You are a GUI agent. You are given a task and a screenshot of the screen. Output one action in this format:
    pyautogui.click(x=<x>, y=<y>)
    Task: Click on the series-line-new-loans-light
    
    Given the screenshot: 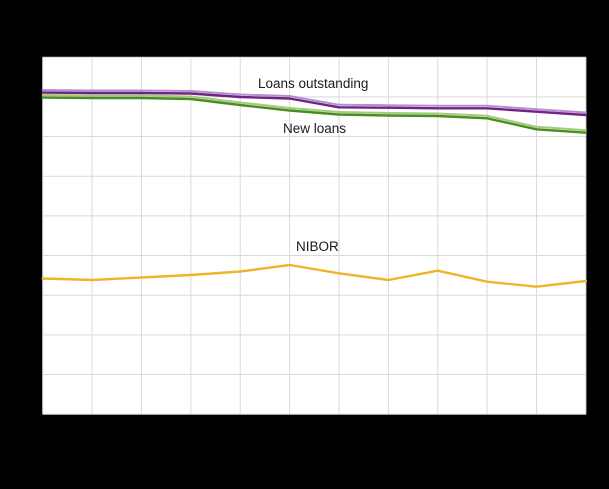 What is the action you would take?
    pyautogui.click(x=314, y=113)
    